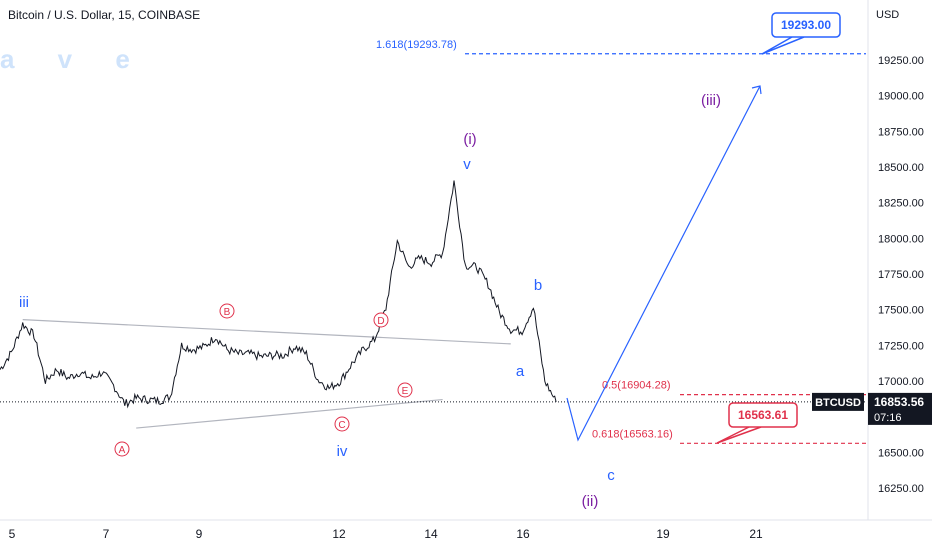 The width and height of the screenshot is (932, 550). Describe the element at coordinates (538, 285) in the screenshot. I see `wave-label: b` at that location.